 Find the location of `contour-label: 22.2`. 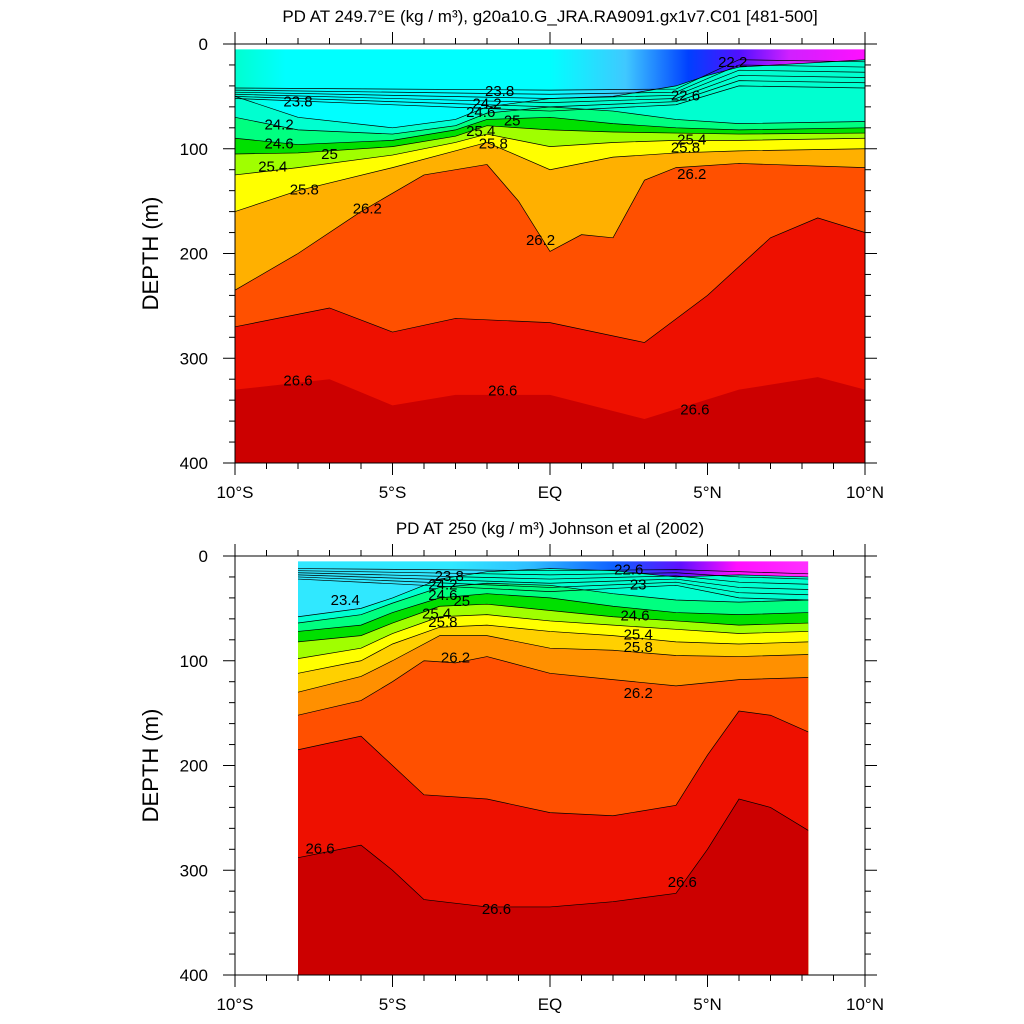

contour-label: 22.2 is located at coordinates (732, 62).